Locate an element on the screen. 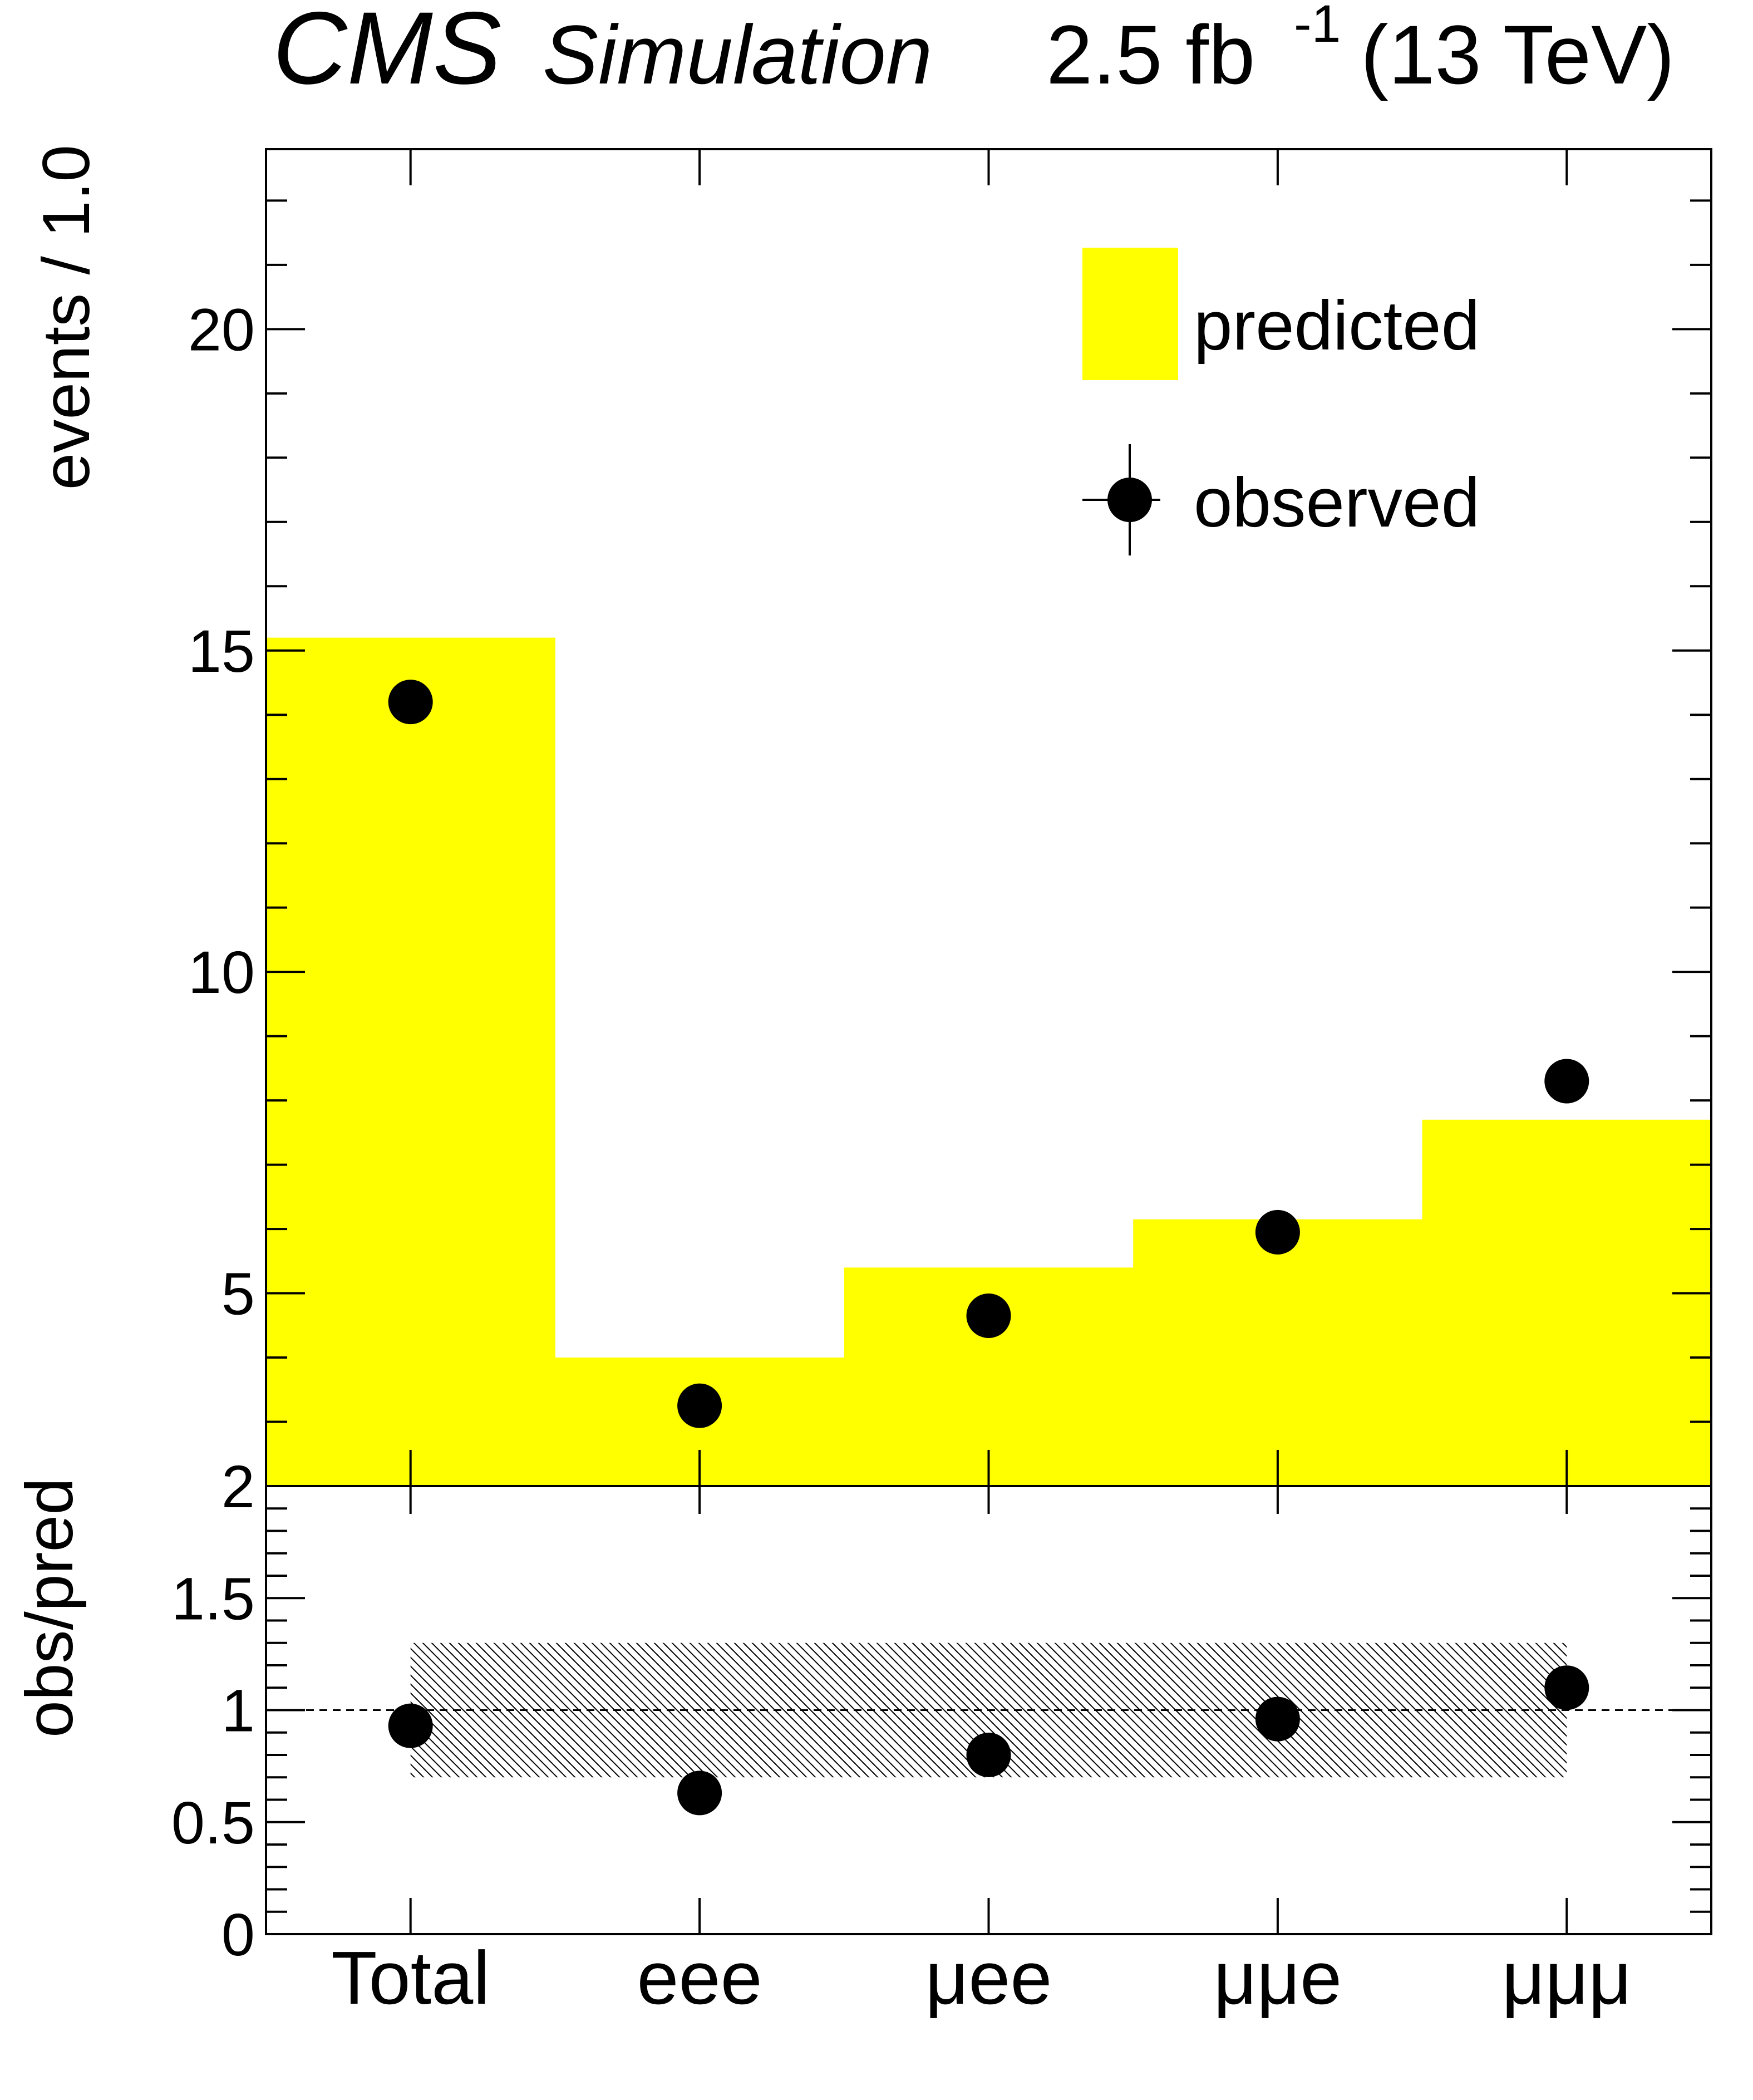 The height and width of the screenshot is (2100, 1753). ratio-points is located at coordinates (988, 1741).